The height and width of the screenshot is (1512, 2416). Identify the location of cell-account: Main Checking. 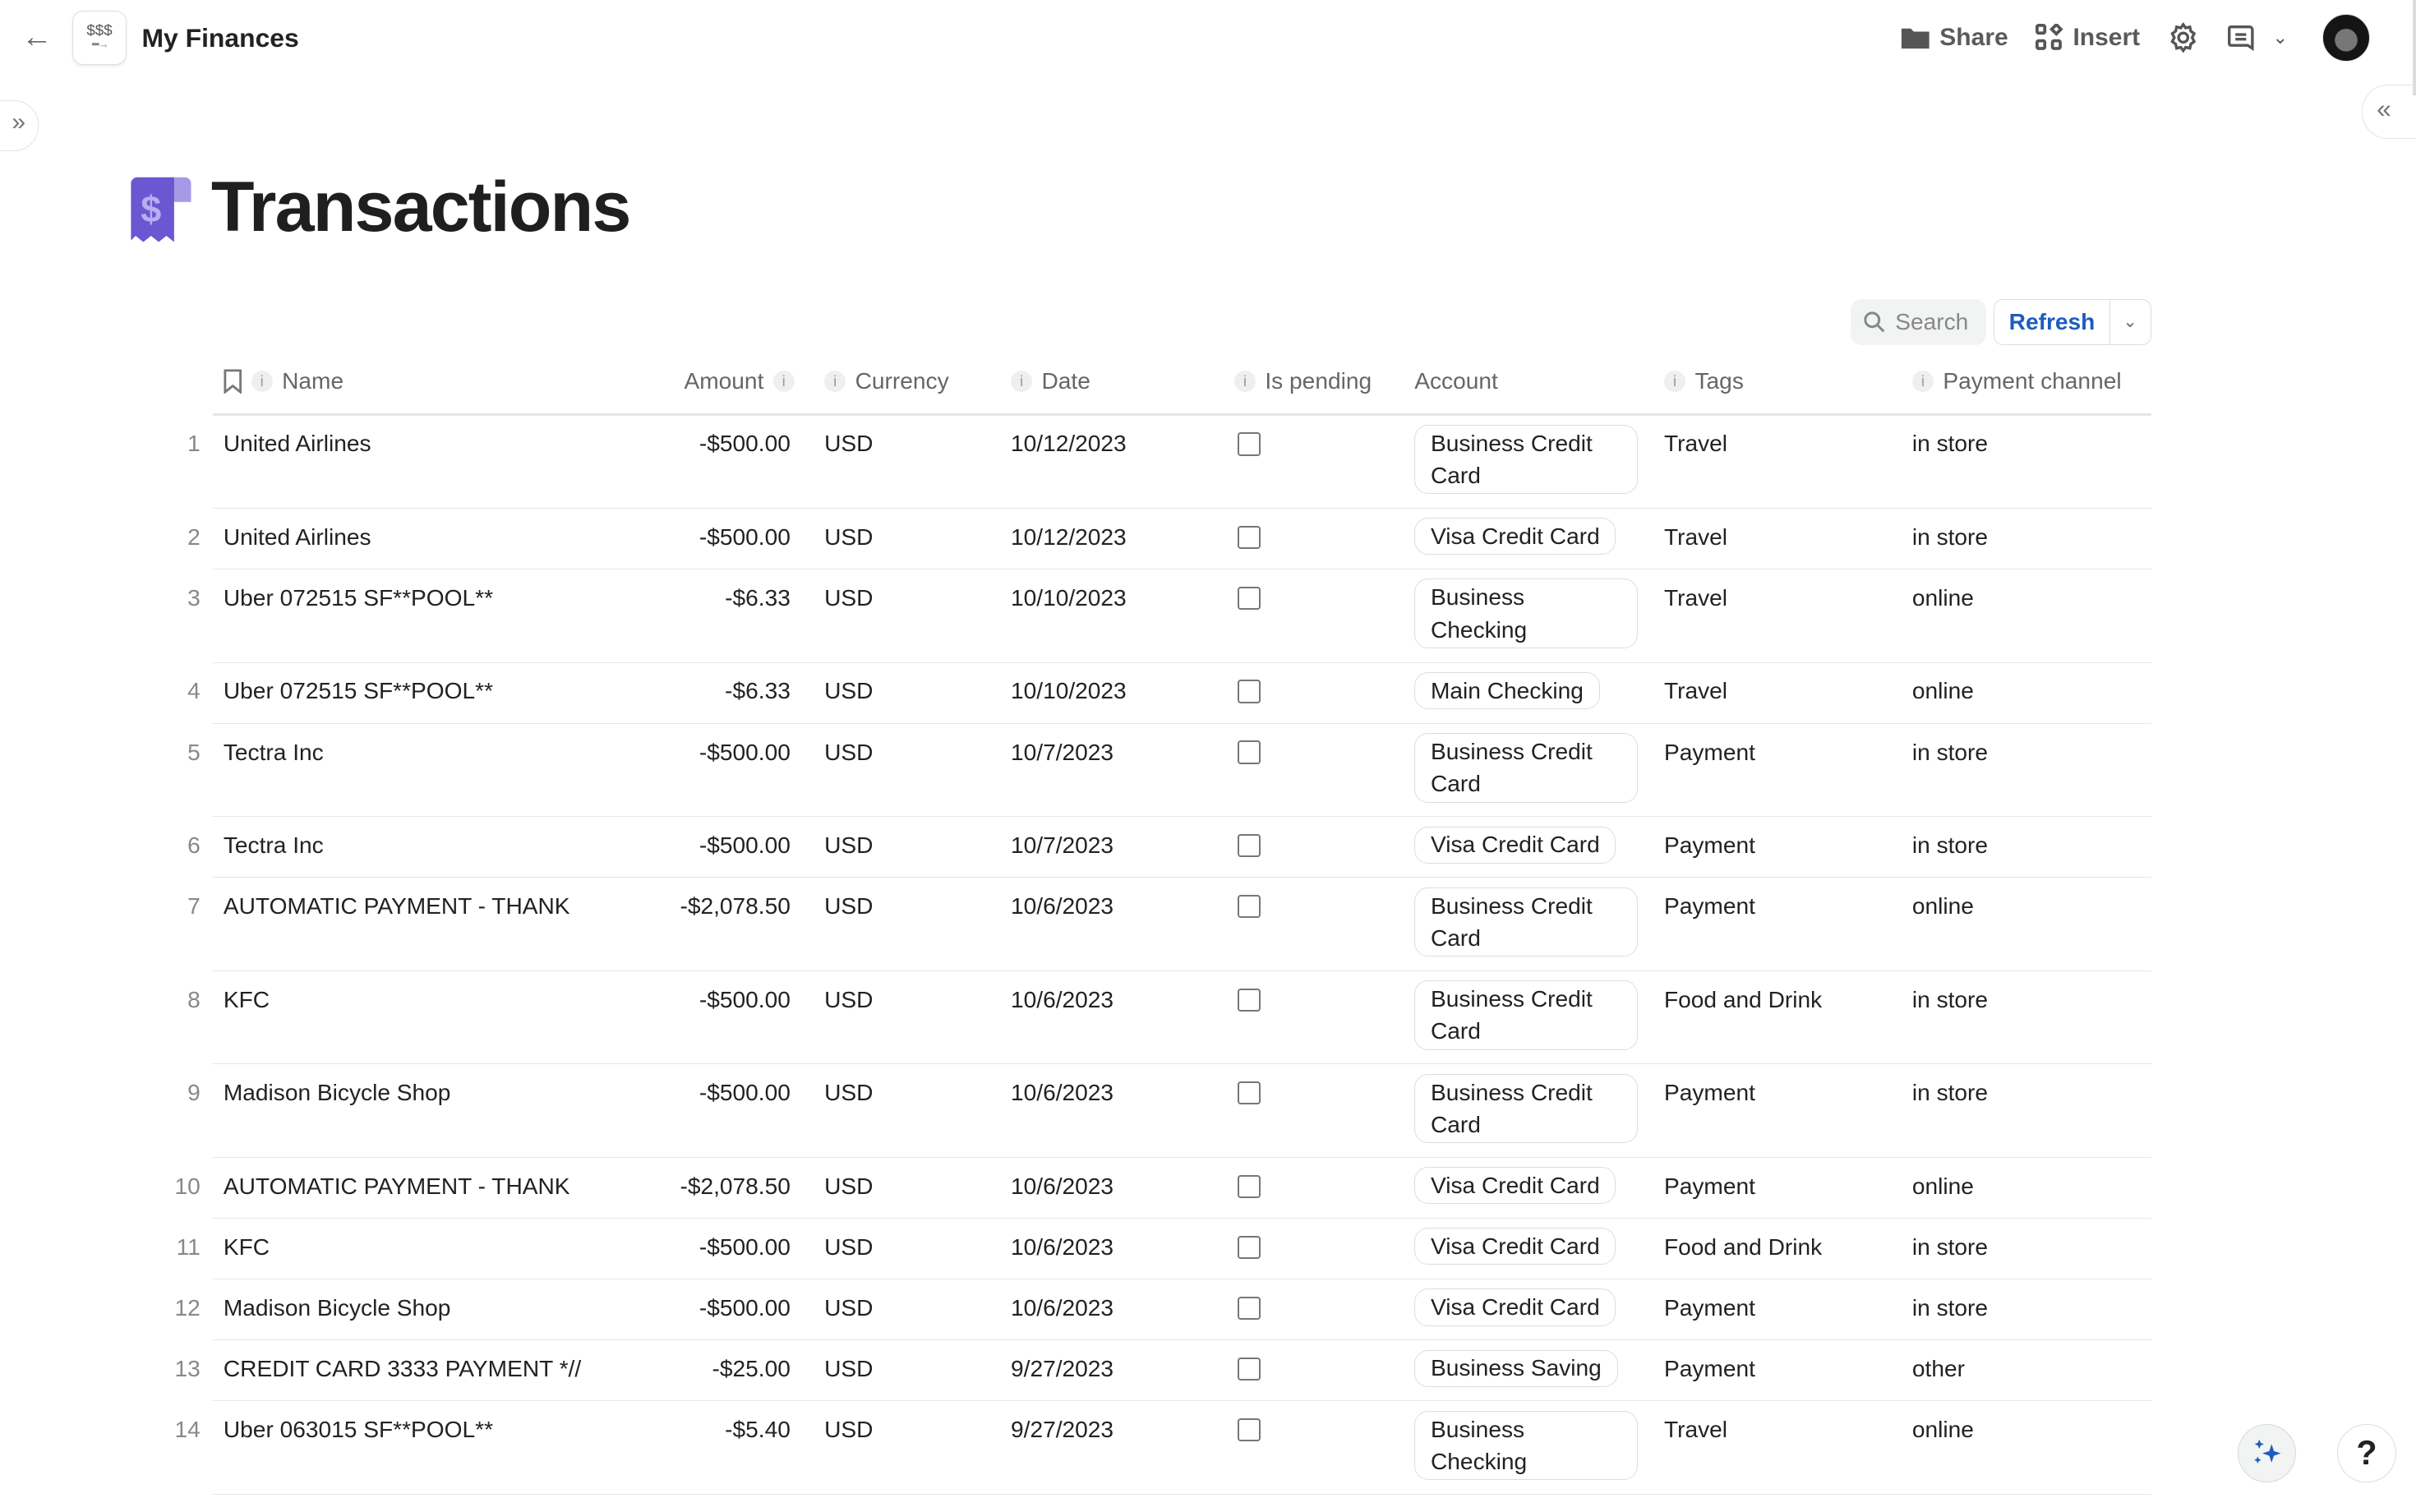
(1507, 690).